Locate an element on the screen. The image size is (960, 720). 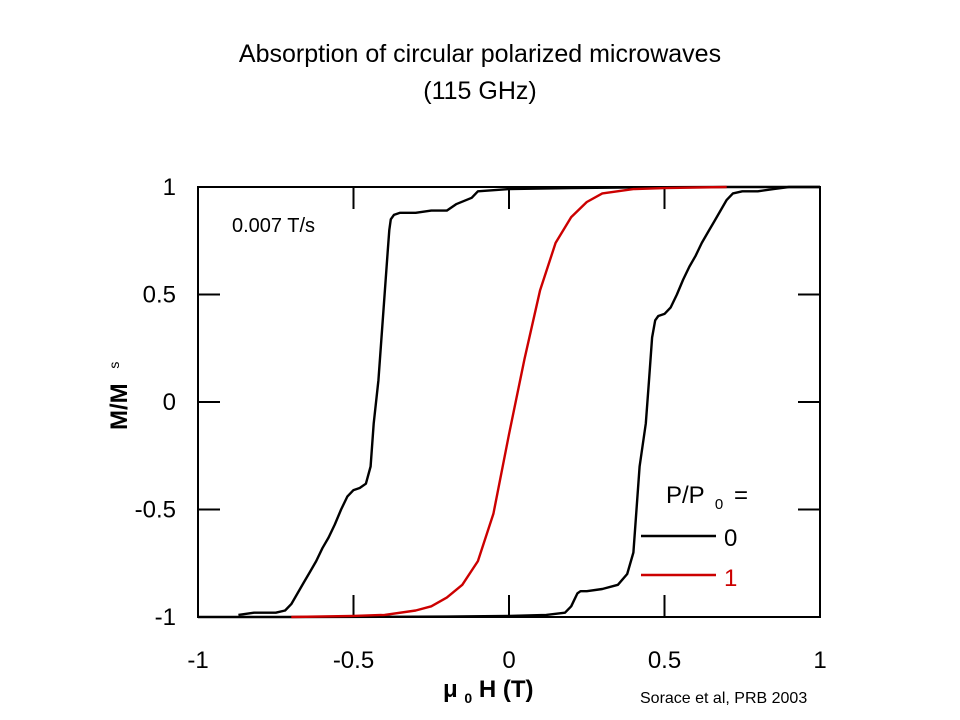
x-tick-label: 0 is located at coordinates (508, 660).